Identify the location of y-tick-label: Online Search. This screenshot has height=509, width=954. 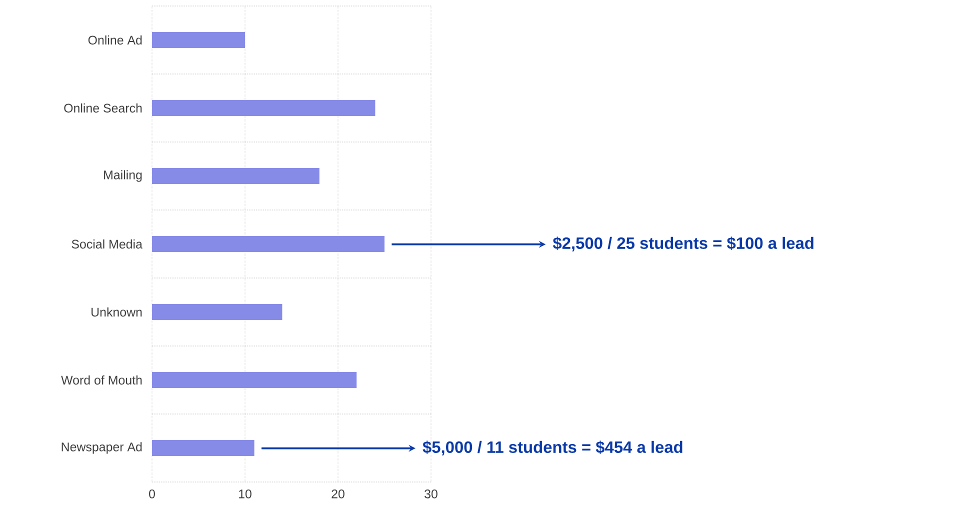
(103, 108).